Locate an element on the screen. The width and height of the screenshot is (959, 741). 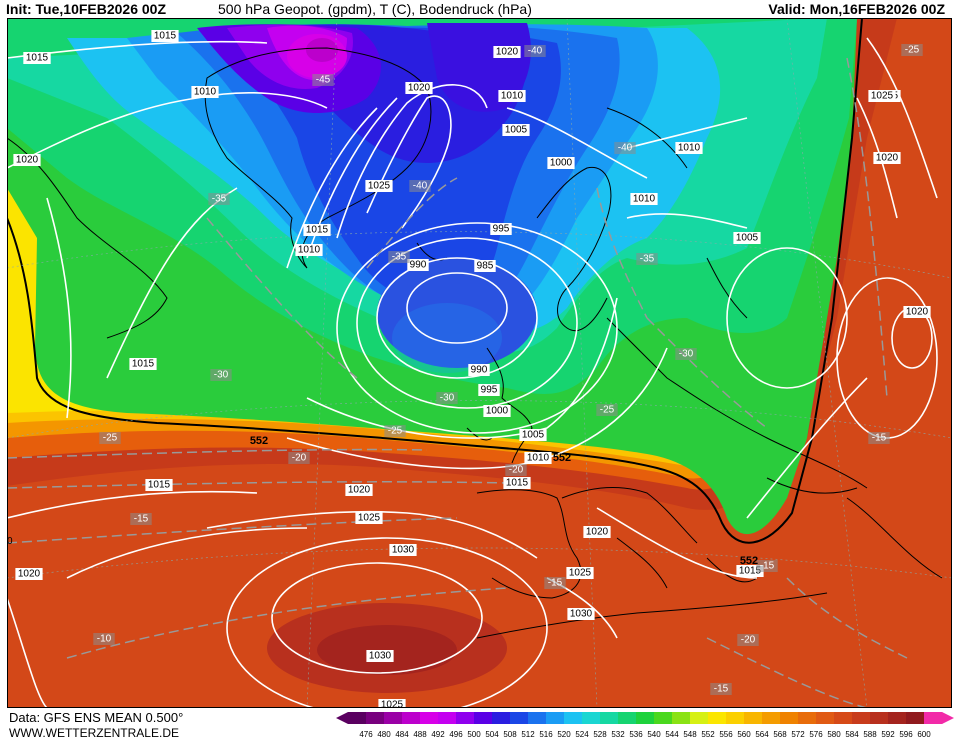
legend-value: 584 is located at coordinates (852, 734).